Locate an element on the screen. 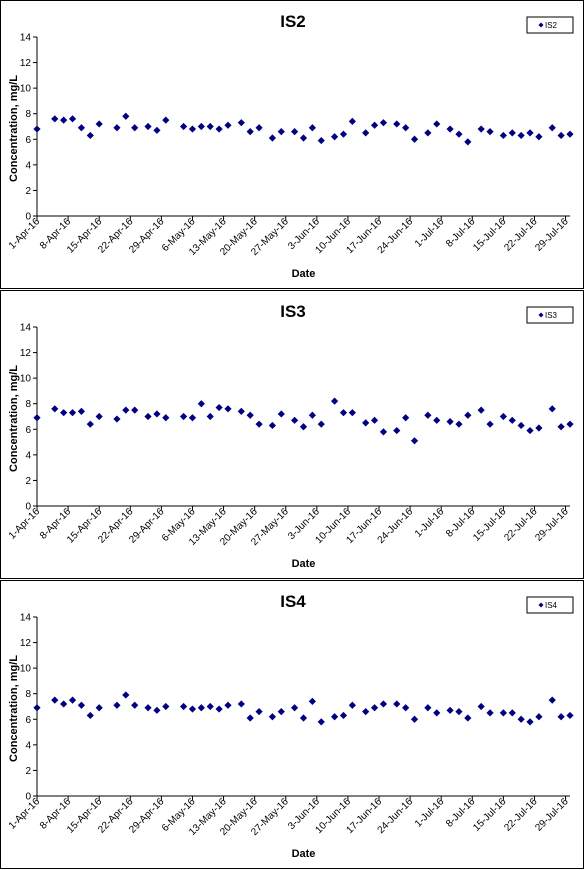 The height and width of the screenshot is (870, 585). y-tick-label: 10 is located at coordinates (26, 89).